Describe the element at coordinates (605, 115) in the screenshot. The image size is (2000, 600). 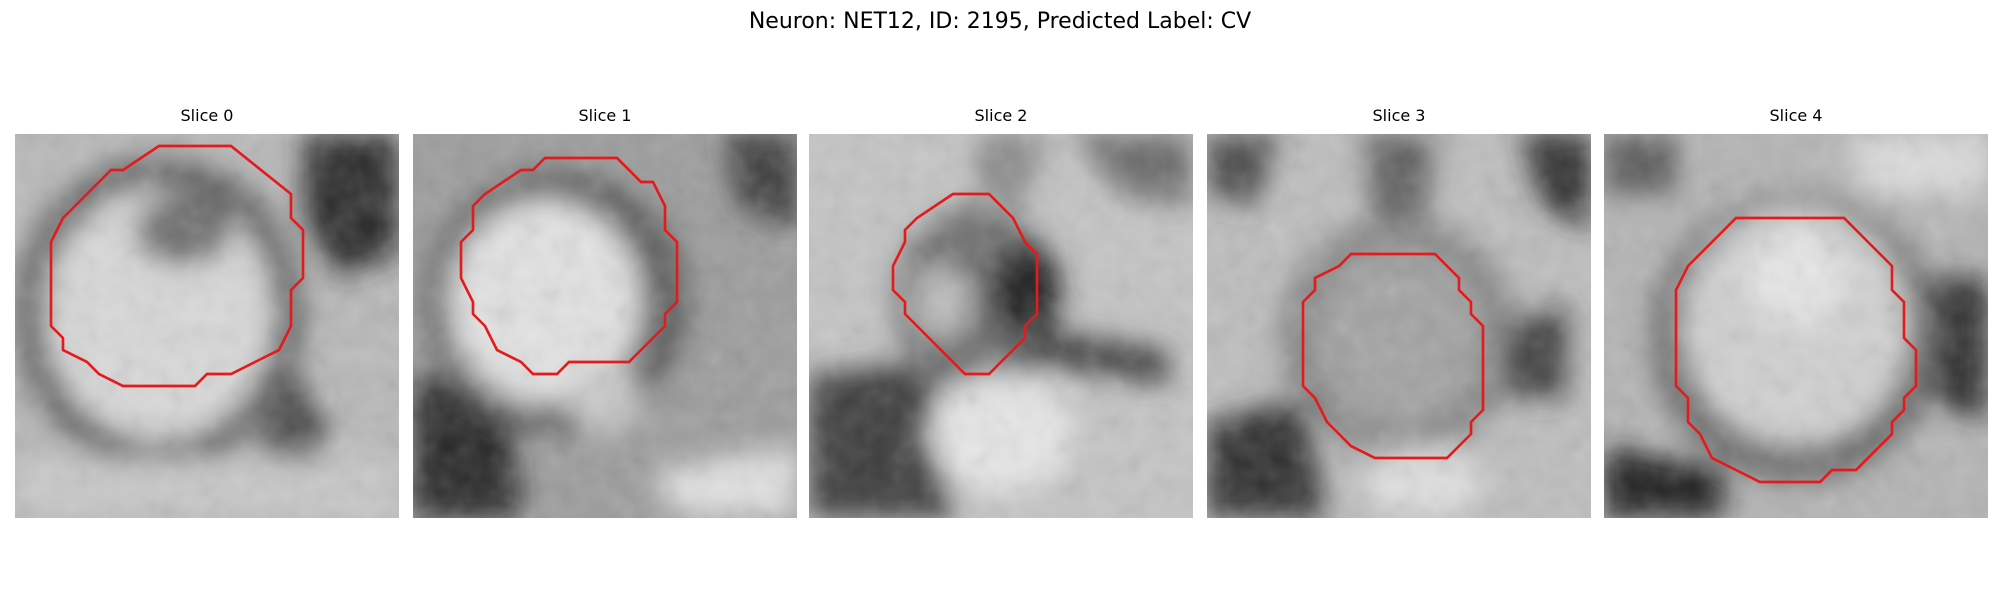
I see `slice-title: Slice 1` at that location.